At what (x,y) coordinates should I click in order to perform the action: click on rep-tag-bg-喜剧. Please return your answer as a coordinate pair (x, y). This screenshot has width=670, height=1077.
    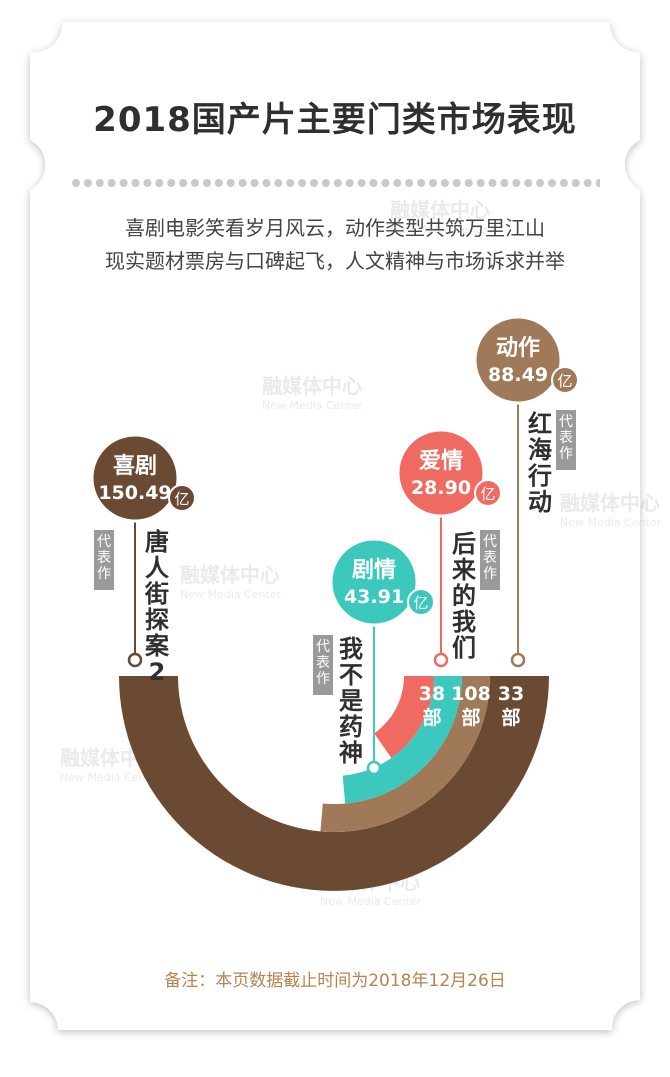
    Looking at the image, I should click on (104, 560).